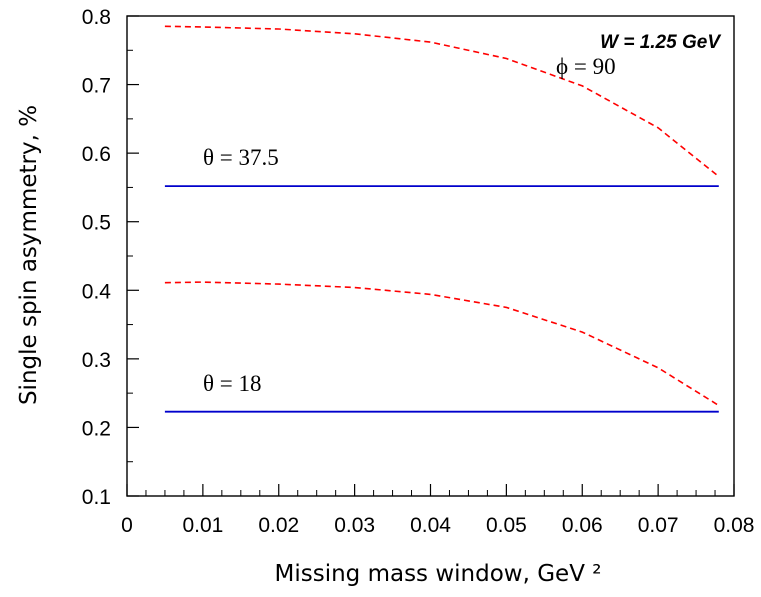 Image resolution: width=761 pixels, height=597 pixels. What do you see at coordinates (96, 428) in the screenshot?
I see `y-tick-label: 0.2` at bounding box center [96, 428].